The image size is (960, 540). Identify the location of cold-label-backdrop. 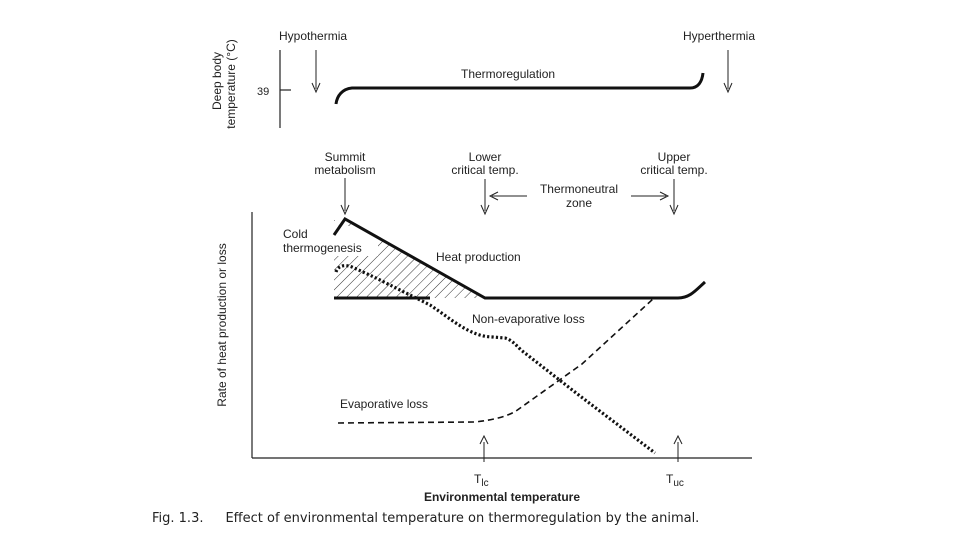
(330, 241).